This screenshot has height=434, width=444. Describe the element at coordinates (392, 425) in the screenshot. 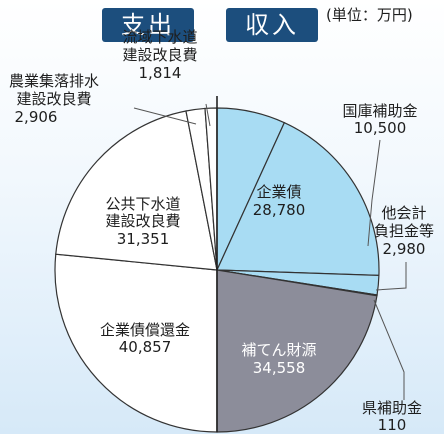

I see `label-pref-value: 110` at that location.